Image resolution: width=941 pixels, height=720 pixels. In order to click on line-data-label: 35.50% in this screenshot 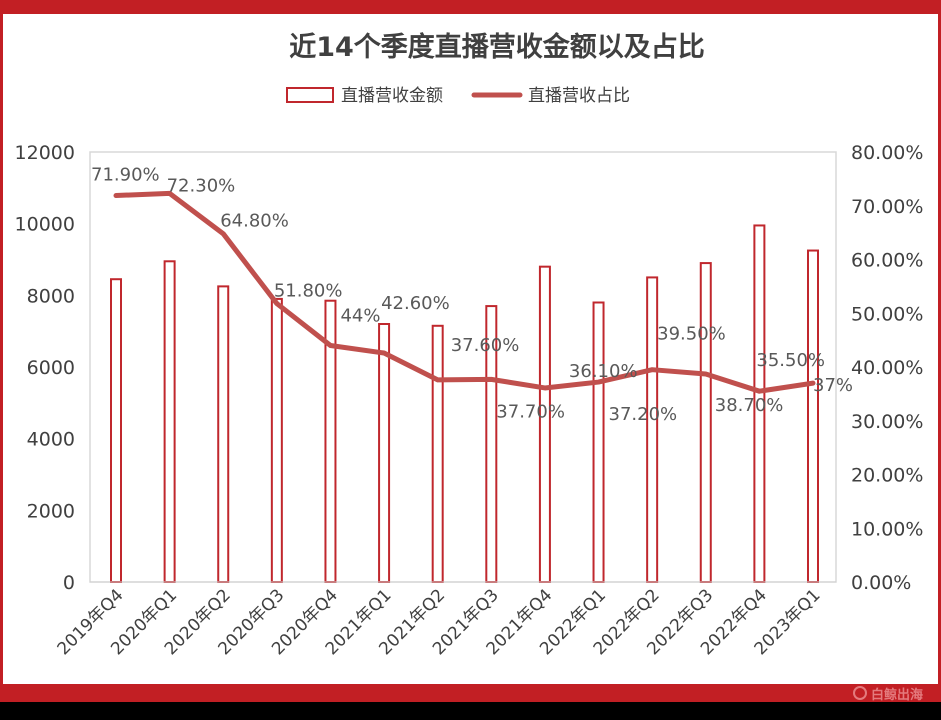, I will do `click(790, 360)`.